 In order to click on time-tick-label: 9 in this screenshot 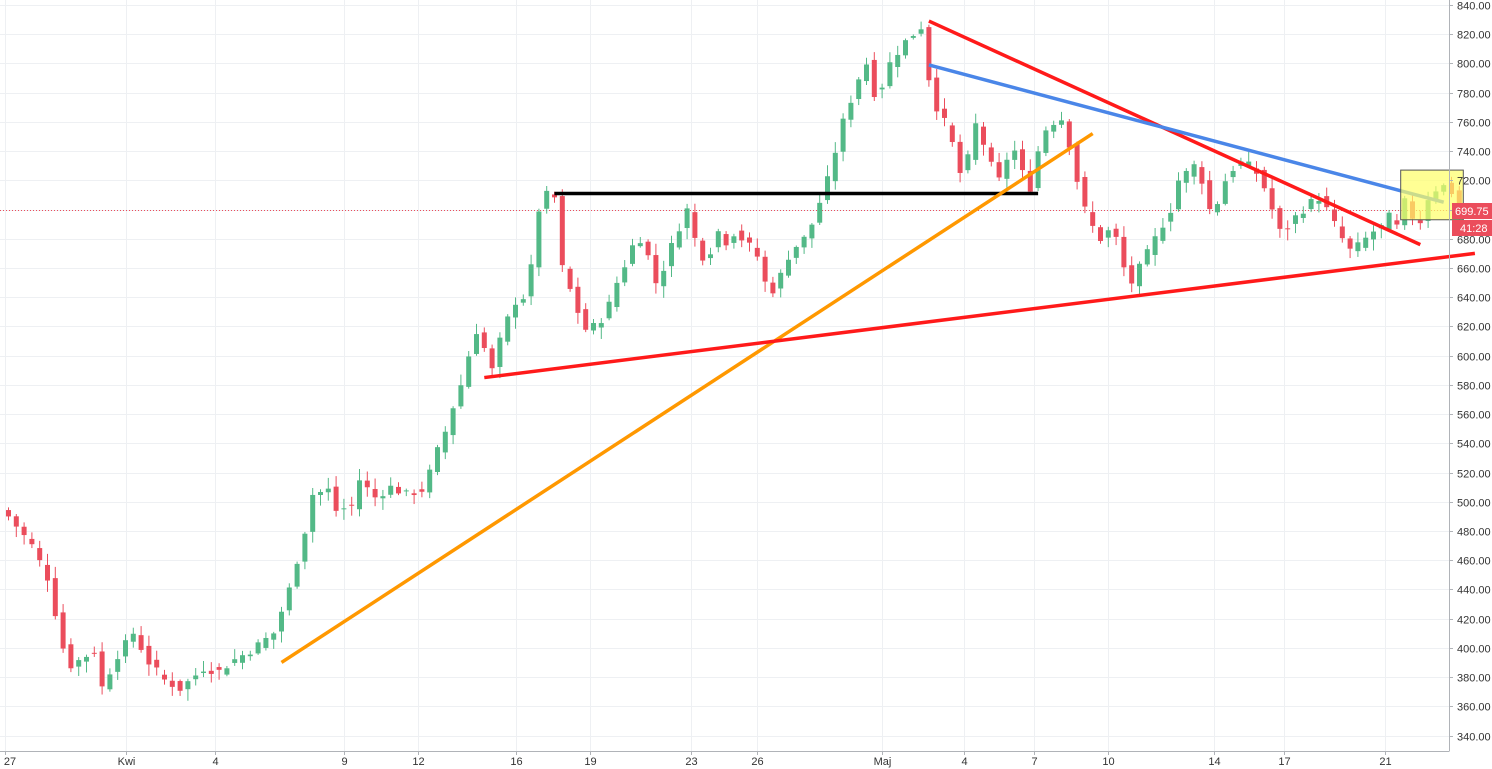, I will do `click(344, 762)`.